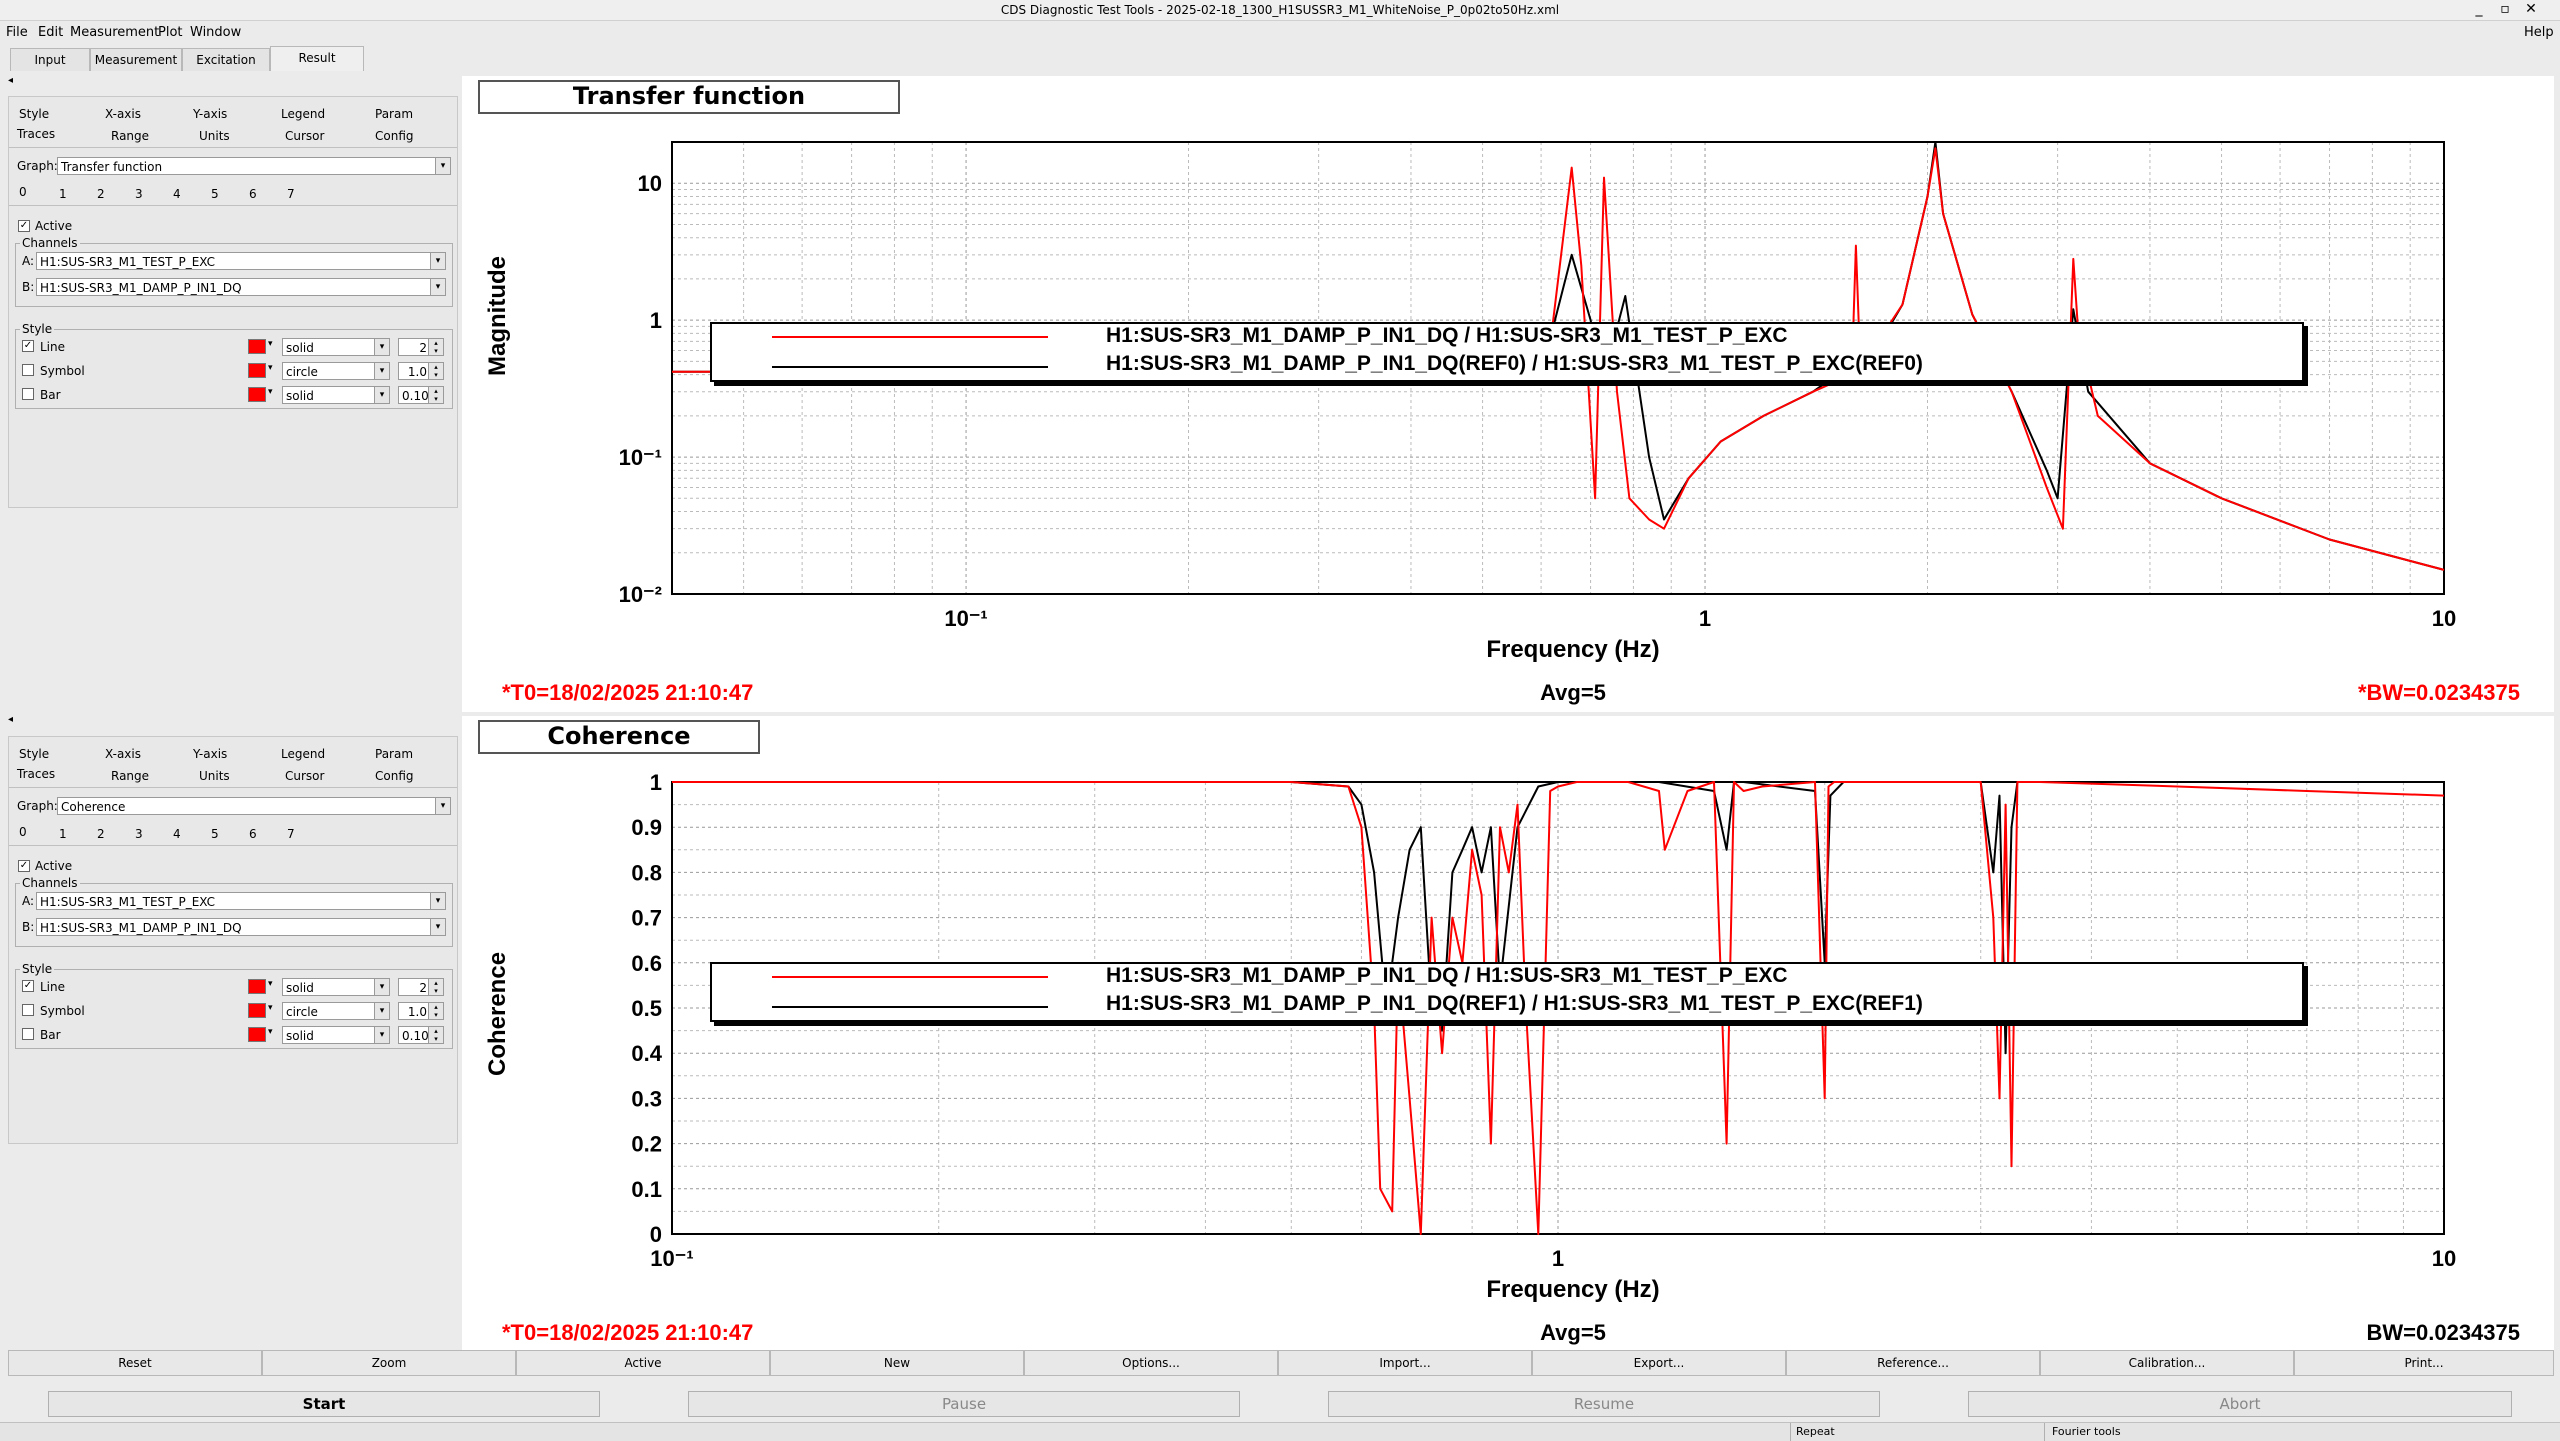 The width and height of the screenshot is (2560, 1441). I want to click on menu-plot: Plot, so click(170, 32).